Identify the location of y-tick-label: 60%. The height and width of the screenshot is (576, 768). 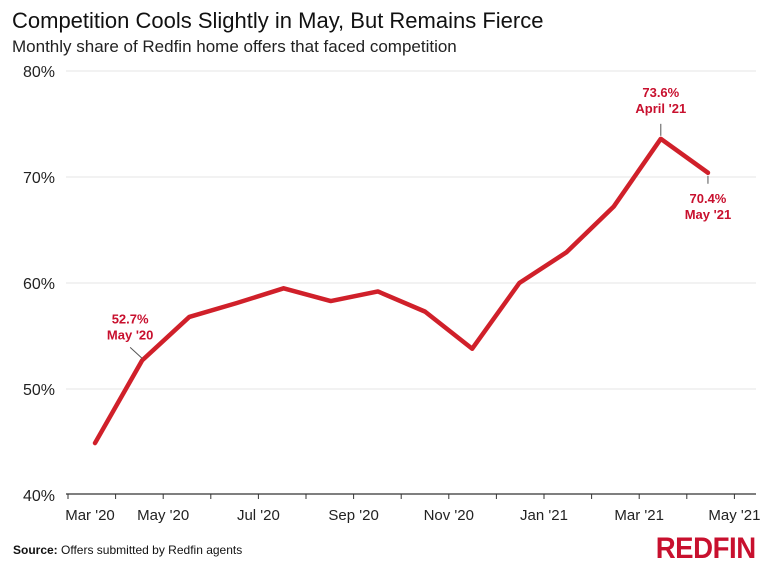
(39, 284).